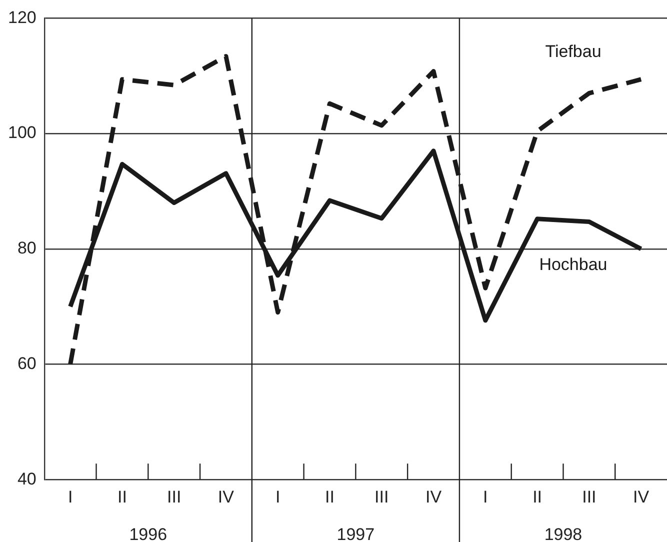 The width and height of the screenshot is (667, 542). Describe the element at coordinates (573, 52) in the screenshot. I see `series-label: Tiefbau` at that location.